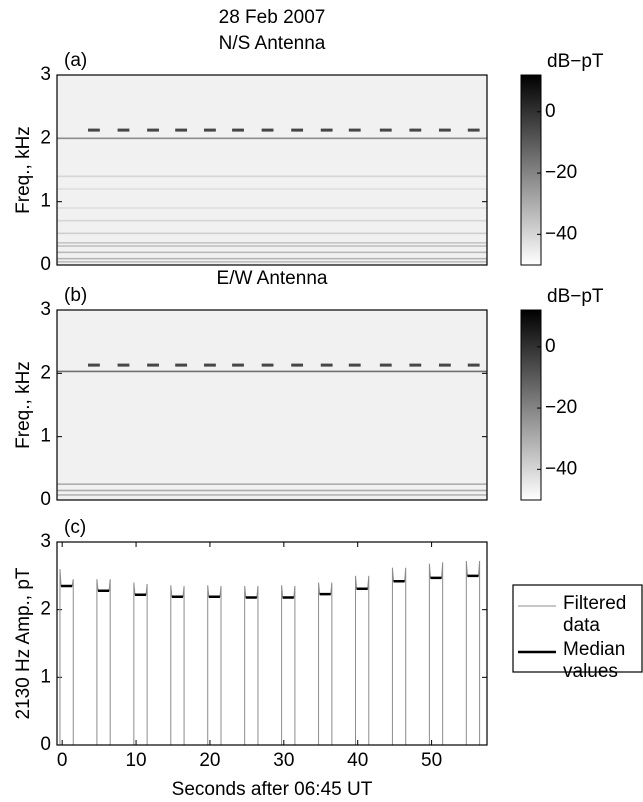  Describe the element at coordinates (75, 60) in the screenshot. I see `panel-label: (a)` at that location.